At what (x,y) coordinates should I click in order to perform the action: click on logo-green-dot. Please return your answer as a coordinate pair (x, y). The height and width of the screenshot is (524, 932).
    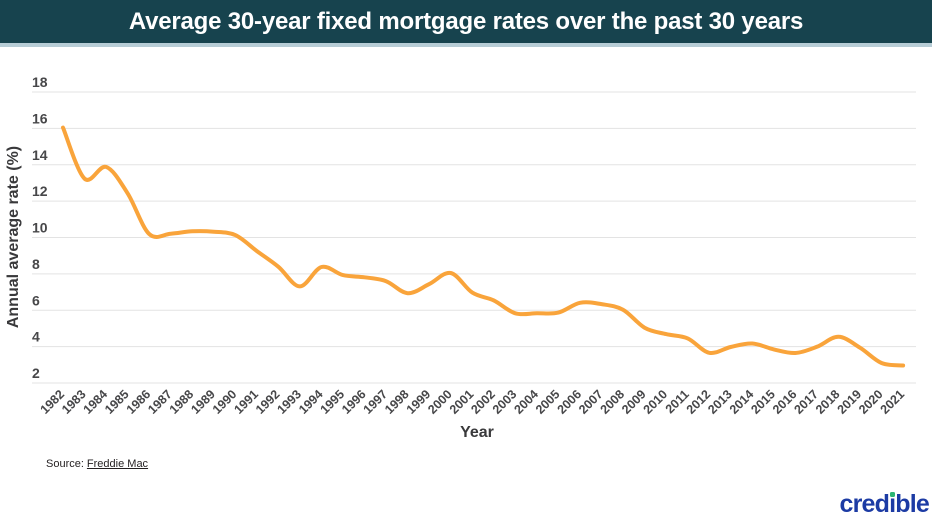
    Looking at the image, I should click on (892, 494).